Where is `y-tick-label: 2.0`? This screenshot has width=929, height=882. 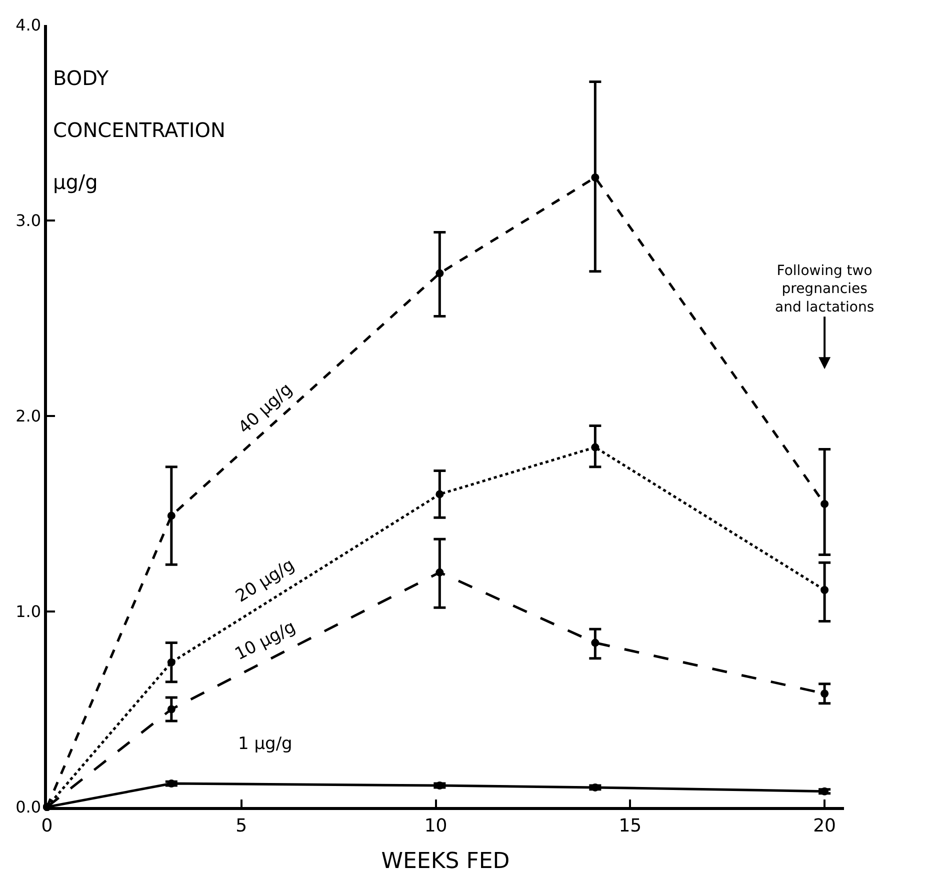 y-tick-label: 2.0 is located at coordinates (29, 416).